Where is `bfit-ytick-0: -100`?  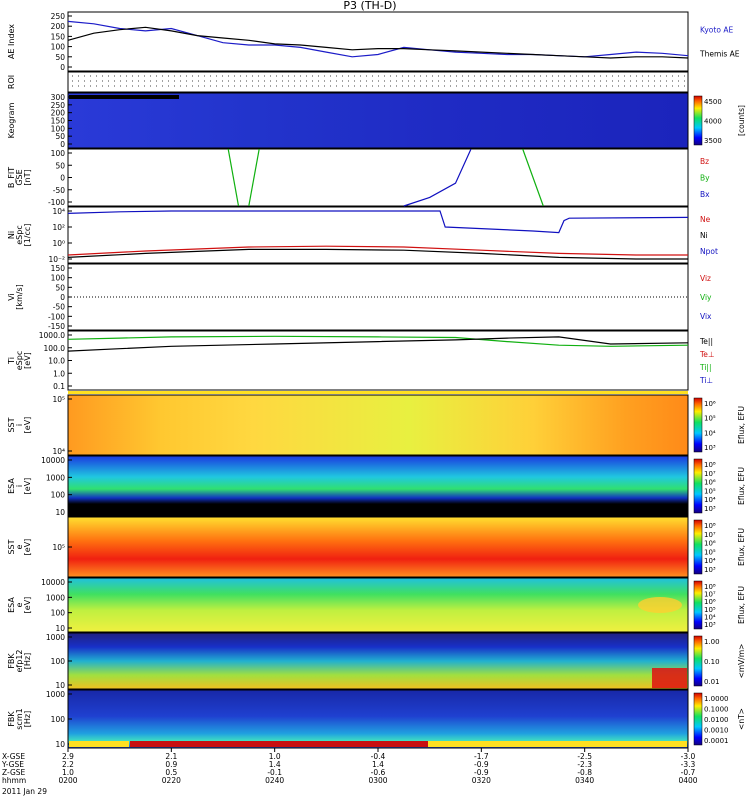 bfit-ytick-0: -100 is located at coordinates (56, 202).